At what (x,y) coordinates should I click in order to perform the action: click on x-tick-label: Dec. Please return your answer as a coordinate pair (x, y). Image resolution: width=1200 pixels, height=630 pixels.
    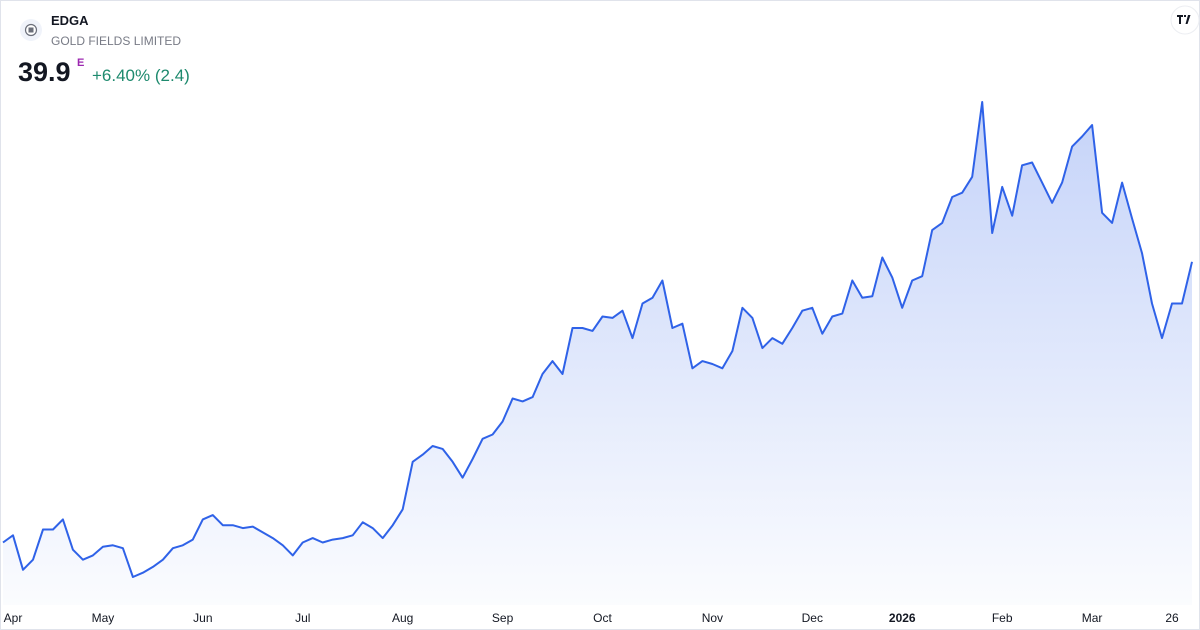
    Looking at the image, I should click on (812, 618).